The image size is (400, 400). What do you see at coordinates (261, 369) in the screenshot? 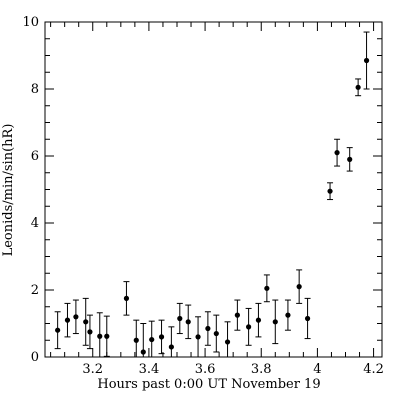
I see `x-tick-label: 3.8` at bounding box center [261, 369].